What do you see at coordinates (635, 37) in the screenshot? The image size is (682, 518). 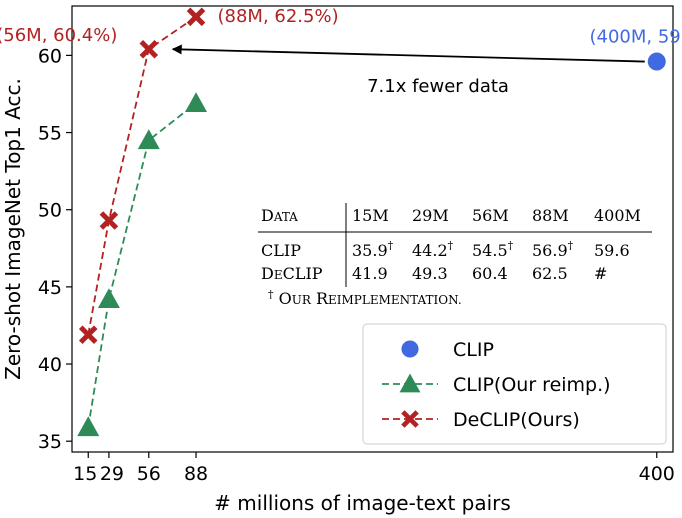 I see `point-annotation: (400M, 59.6%)` at bounding box center [635, 37].